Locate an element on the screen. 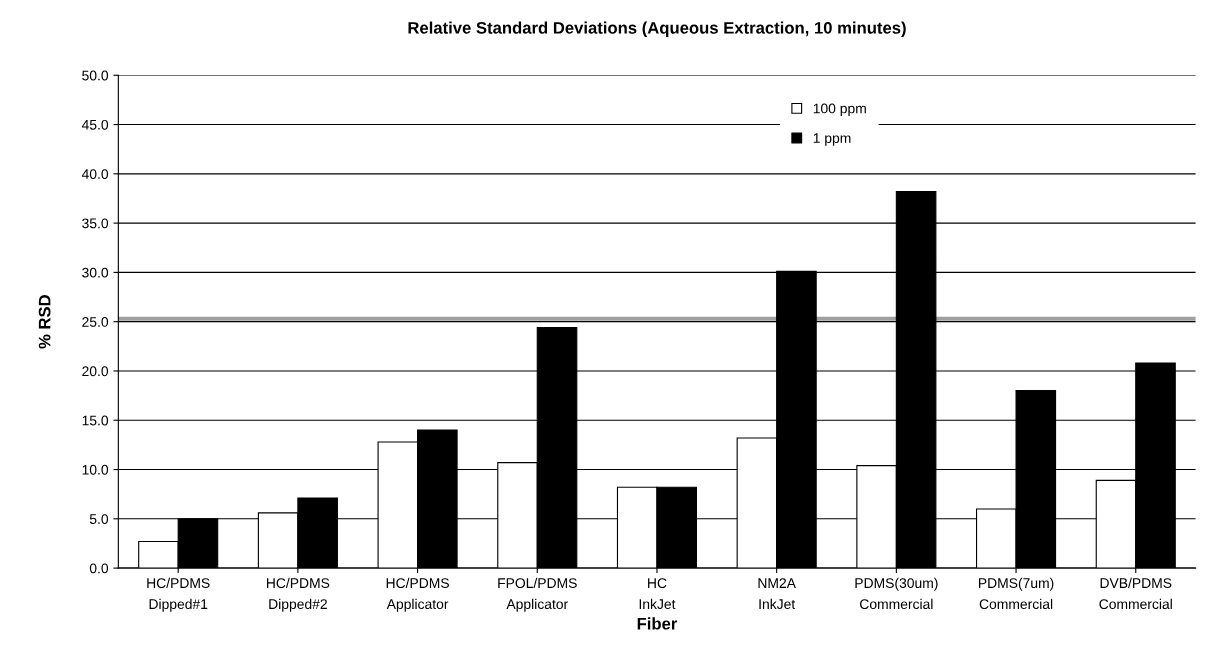  x-tick-label: HC/PDMS Dipped#2 is located at coordinates (298, 594).